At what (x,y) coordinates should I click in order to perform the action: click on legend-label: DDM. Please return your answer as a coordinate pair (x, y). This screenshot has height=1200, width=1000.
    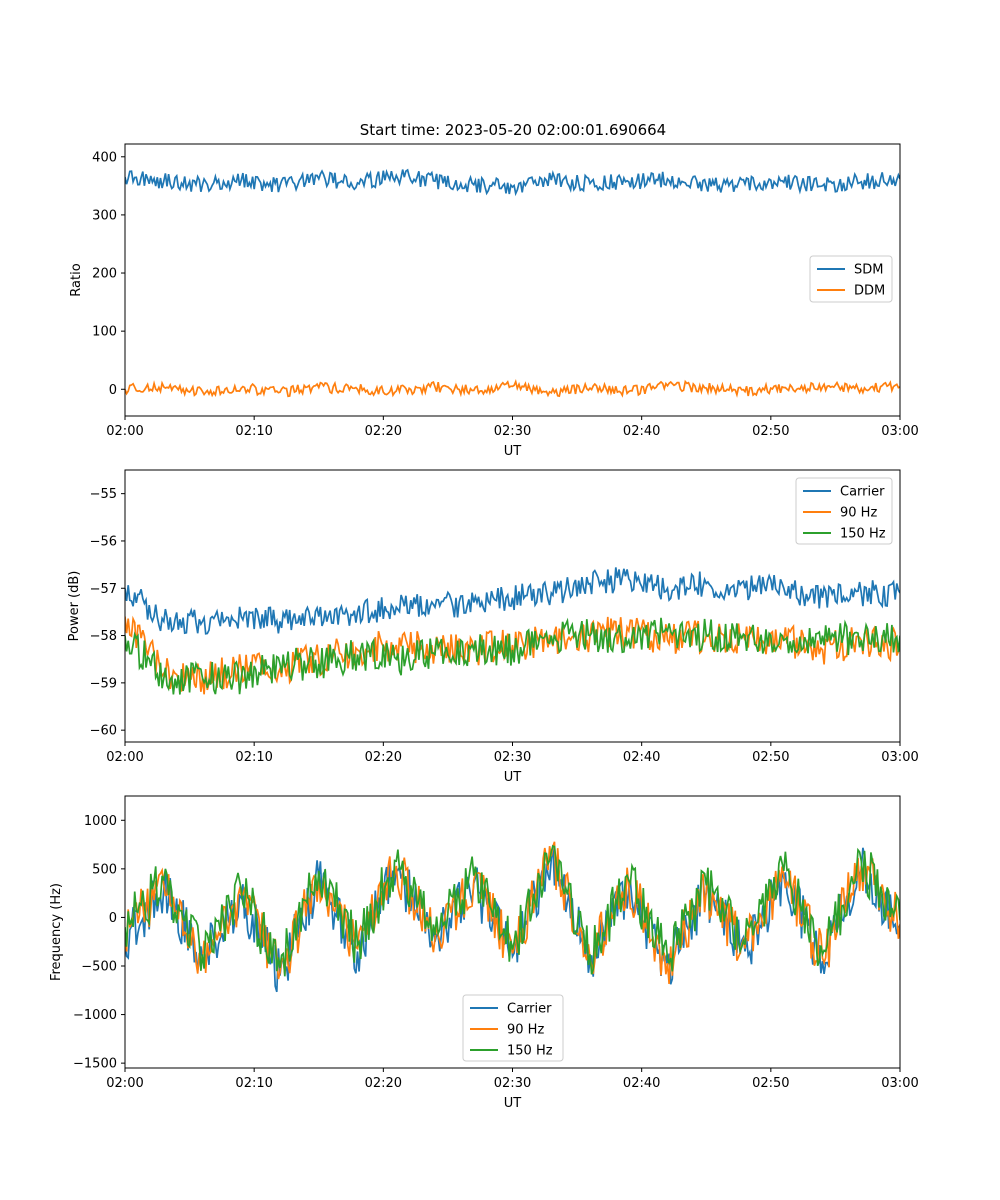
    Looking at the image, I should click on (869, 291).